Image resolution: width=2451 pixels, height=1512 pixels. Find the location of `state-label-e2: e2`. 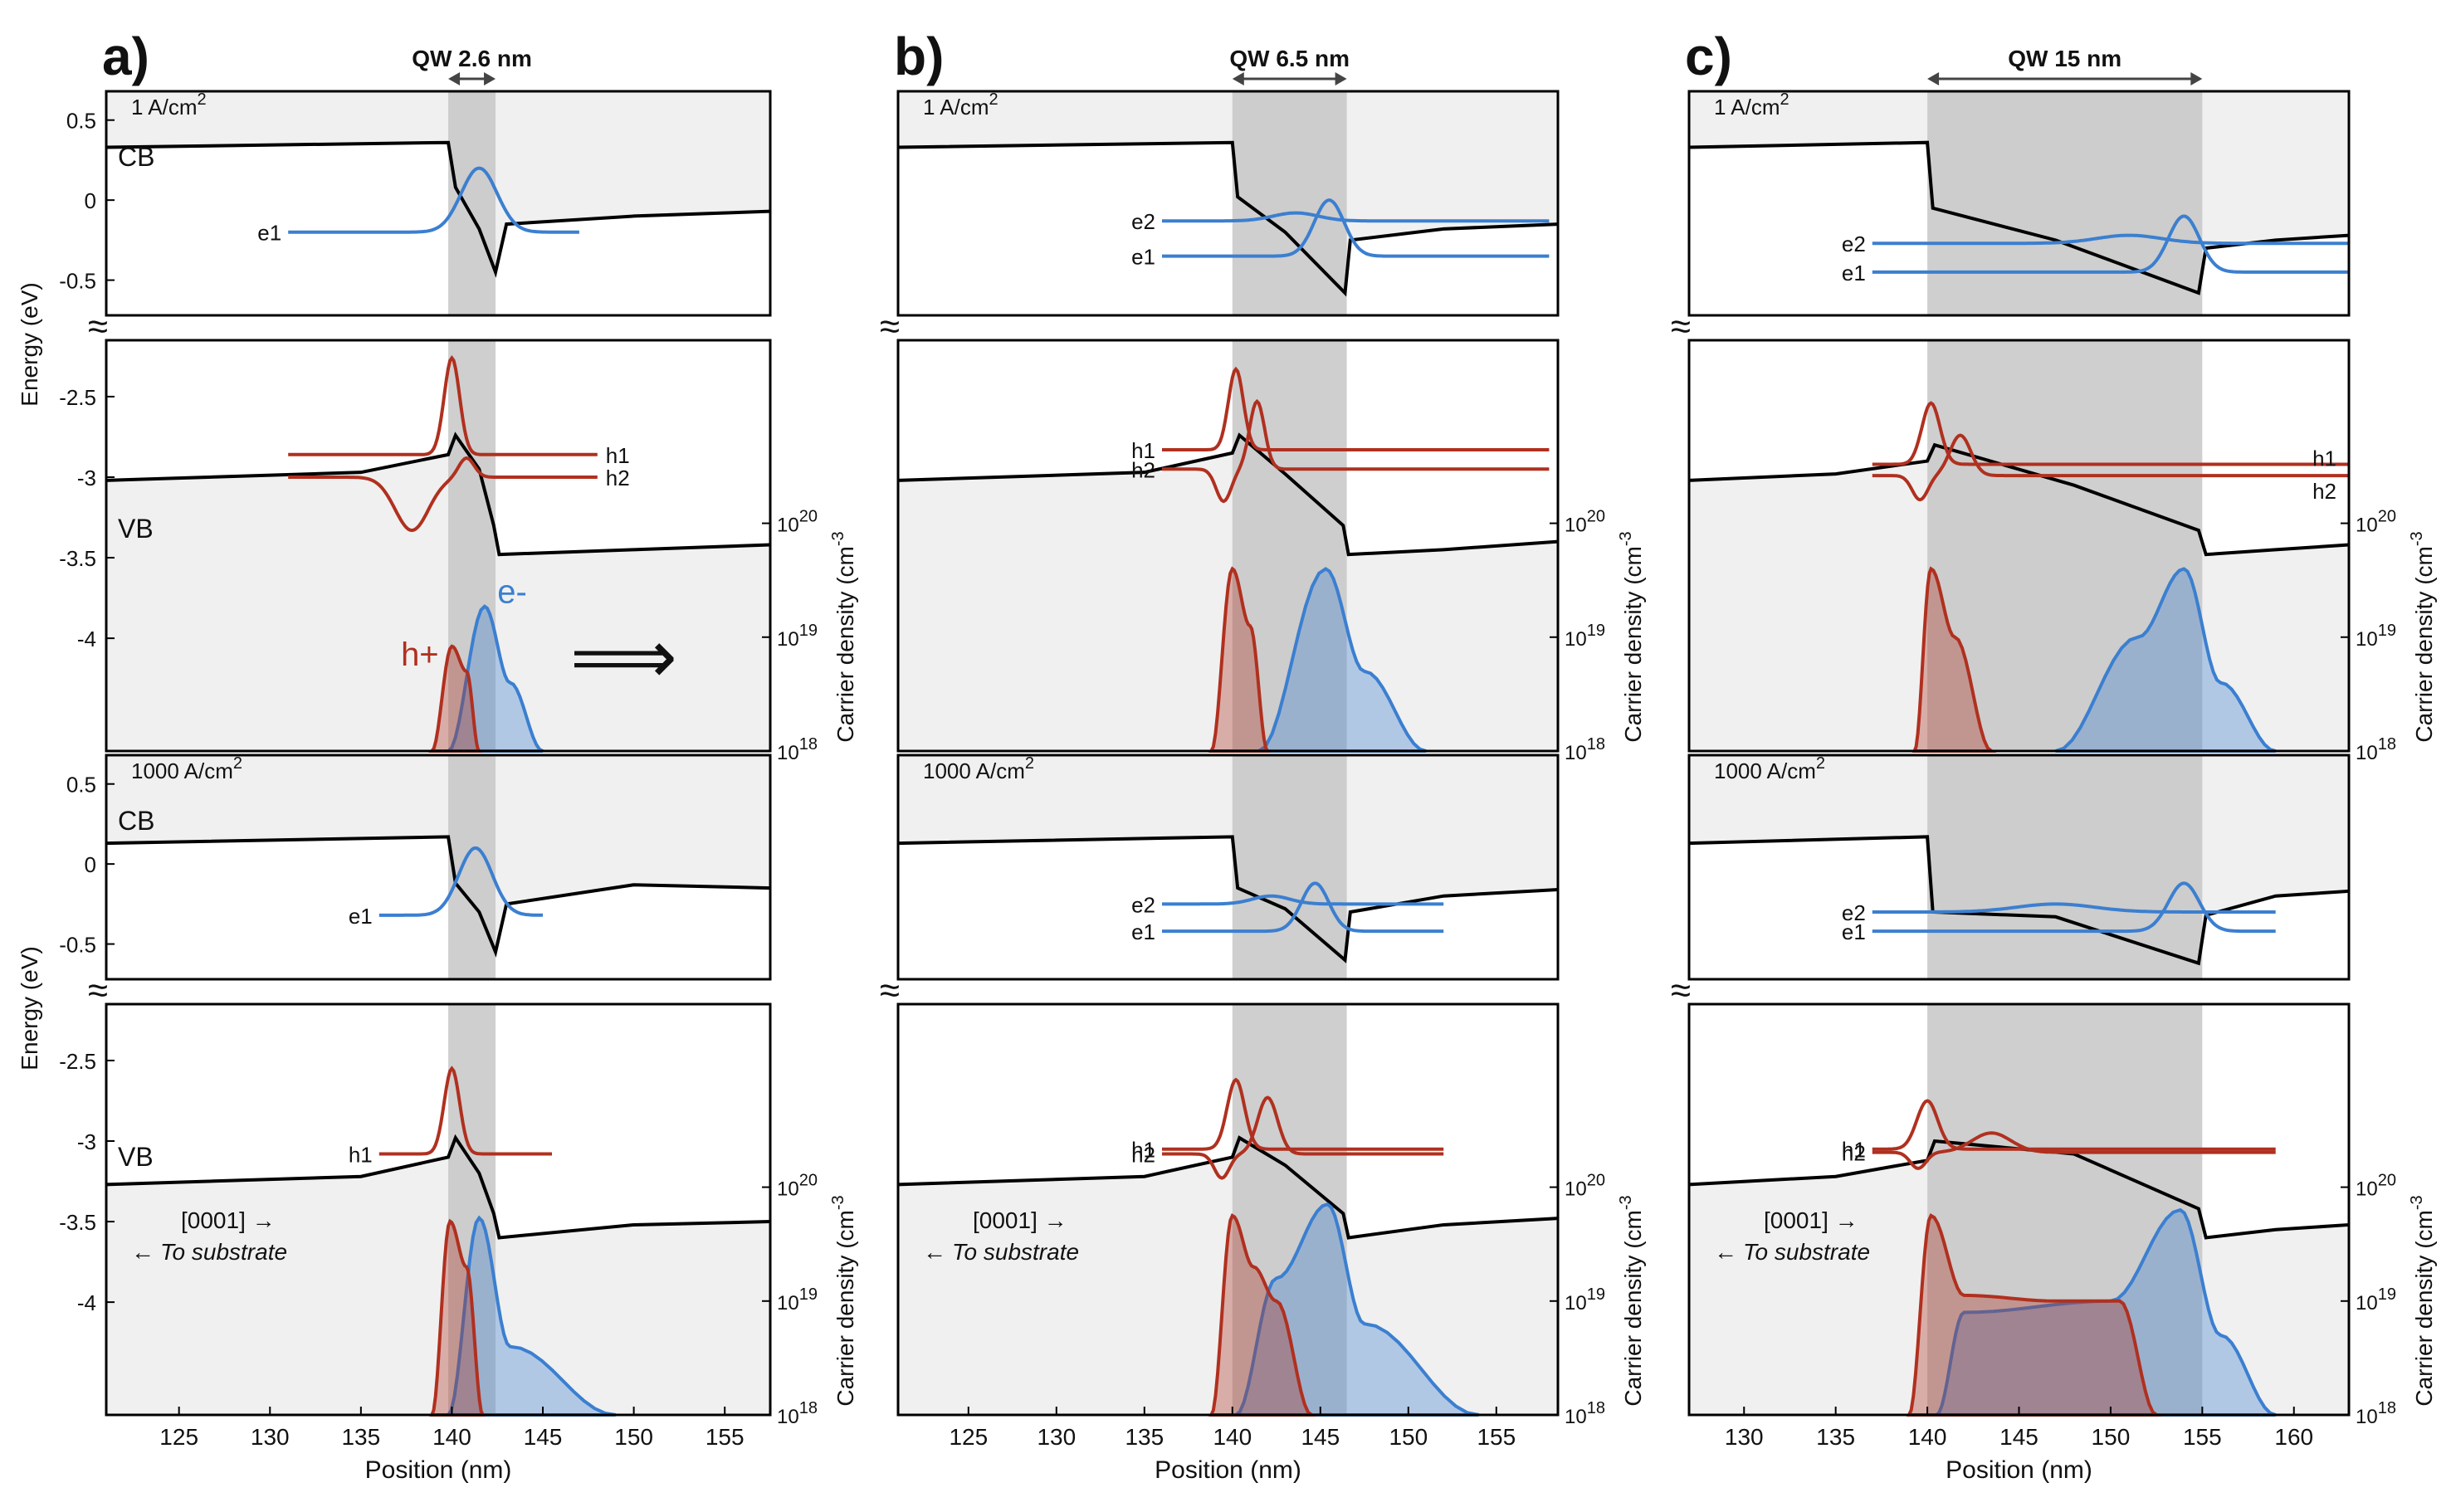

state-label-e2: e2 is located at coordinates (1143, 221).